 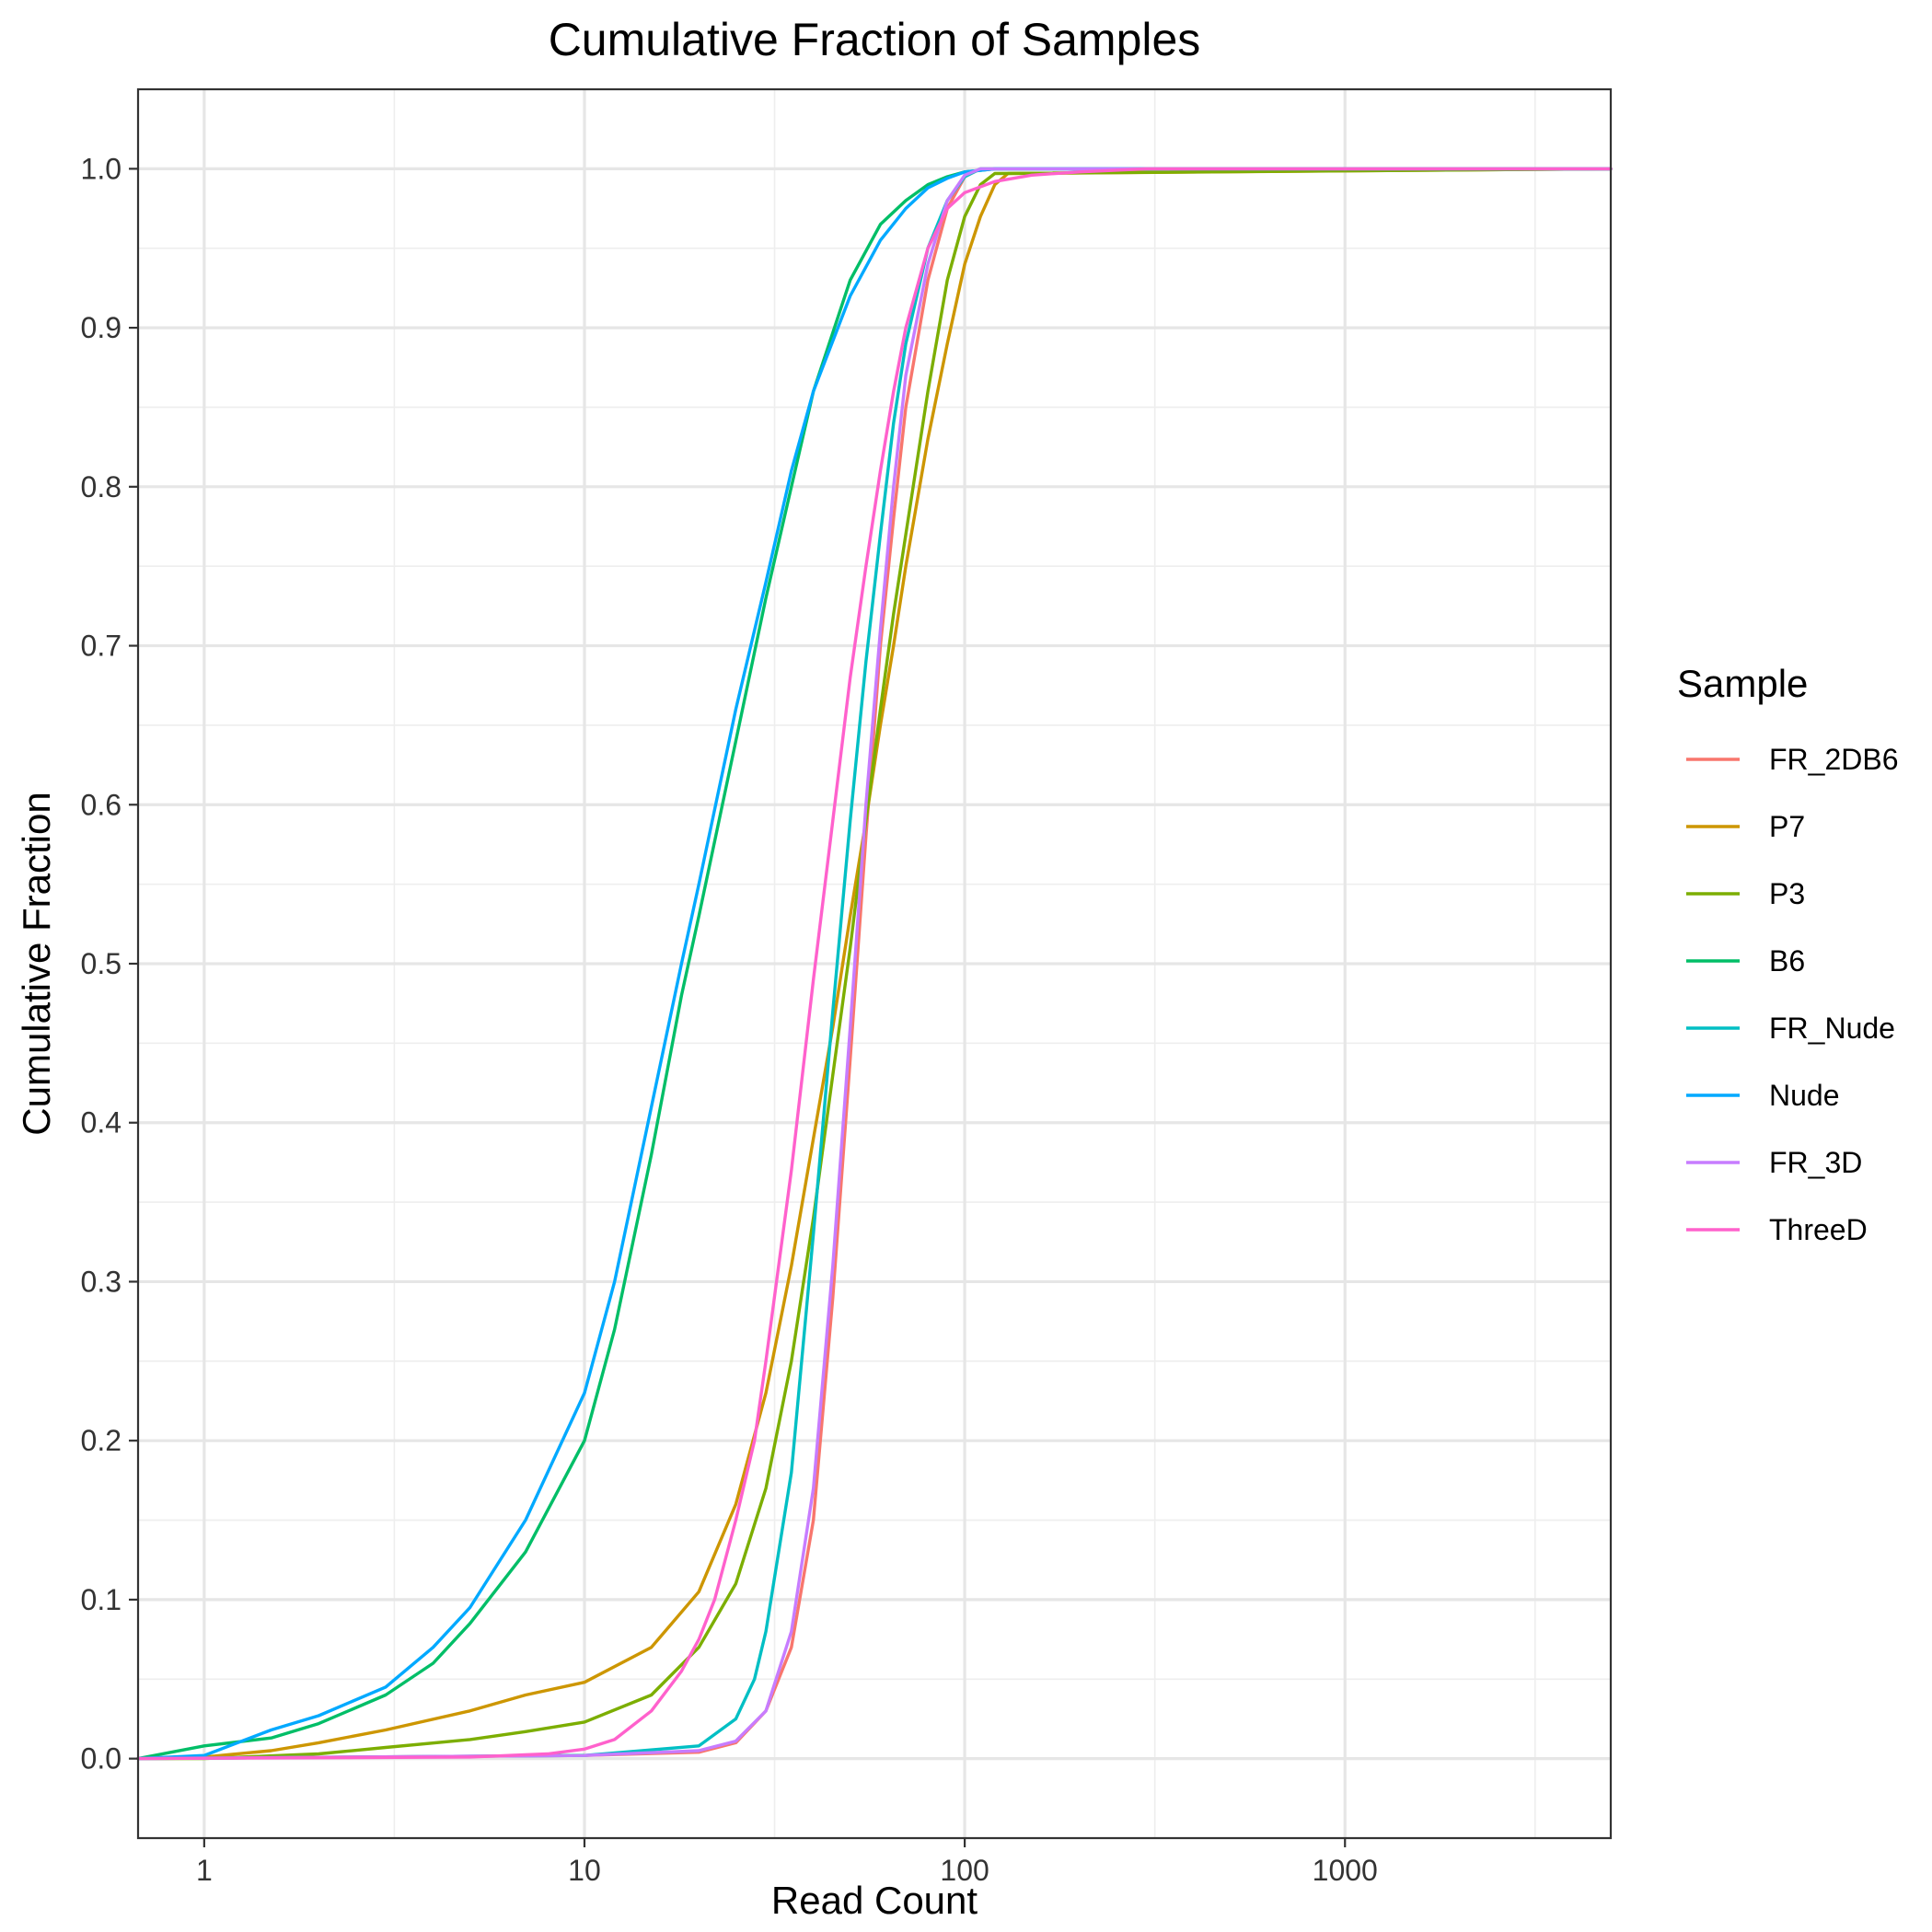 I want to click on legend-label-P3: P3, so click(x=1787, y=894).